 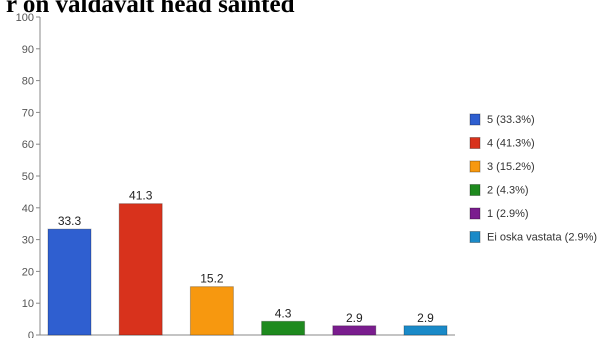 What do you see at coordinates (141, 196) in the screenshot?
I see `bar-value-label: 41.3` at bounding box center [141, 196].